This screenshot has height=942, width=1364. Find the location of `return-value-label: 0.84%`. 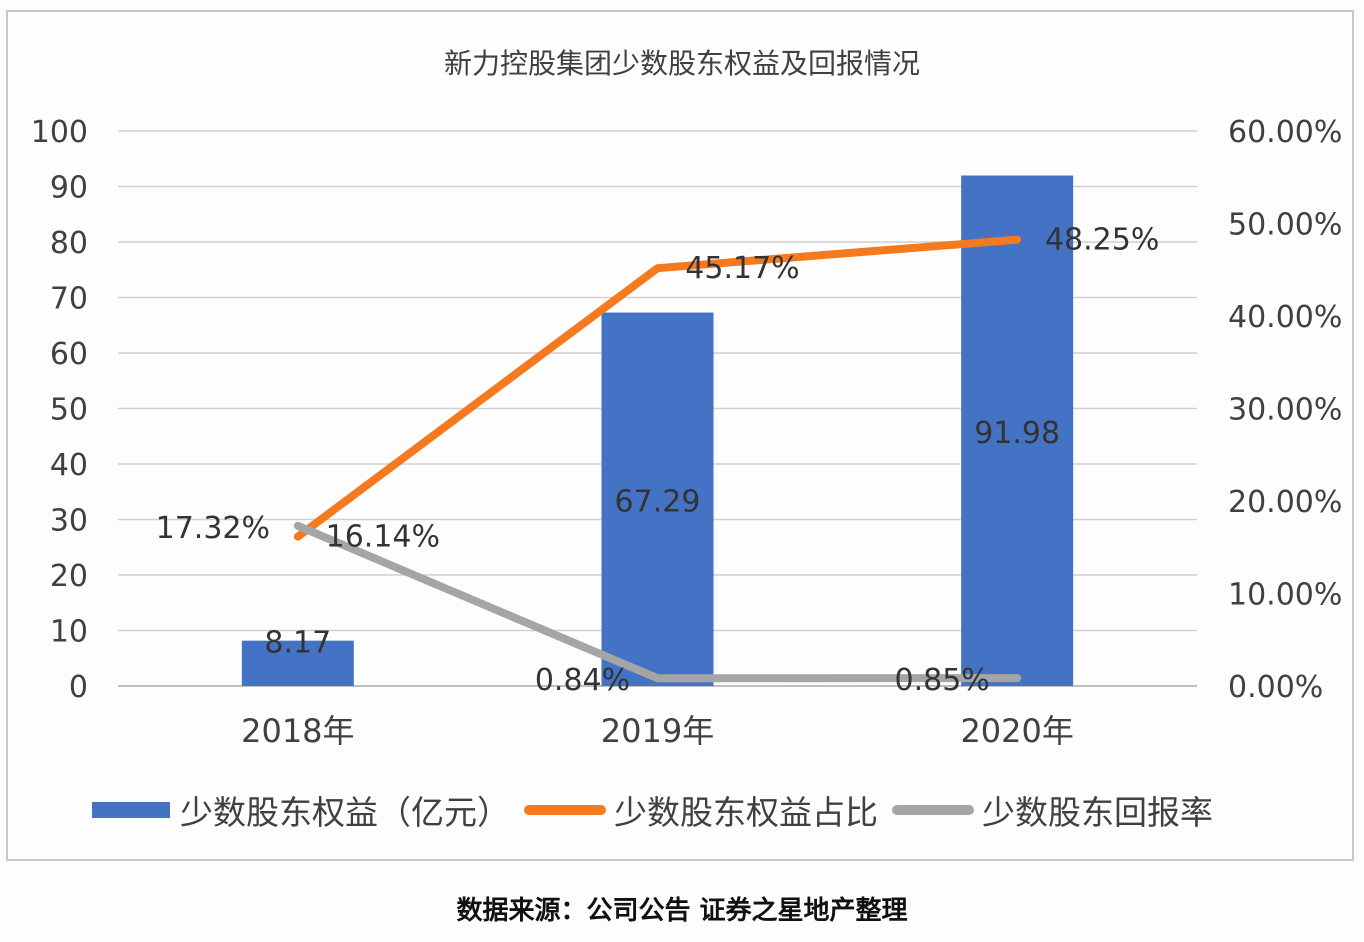

return-value-label: 0.84% is located at coordinates (582, 680).